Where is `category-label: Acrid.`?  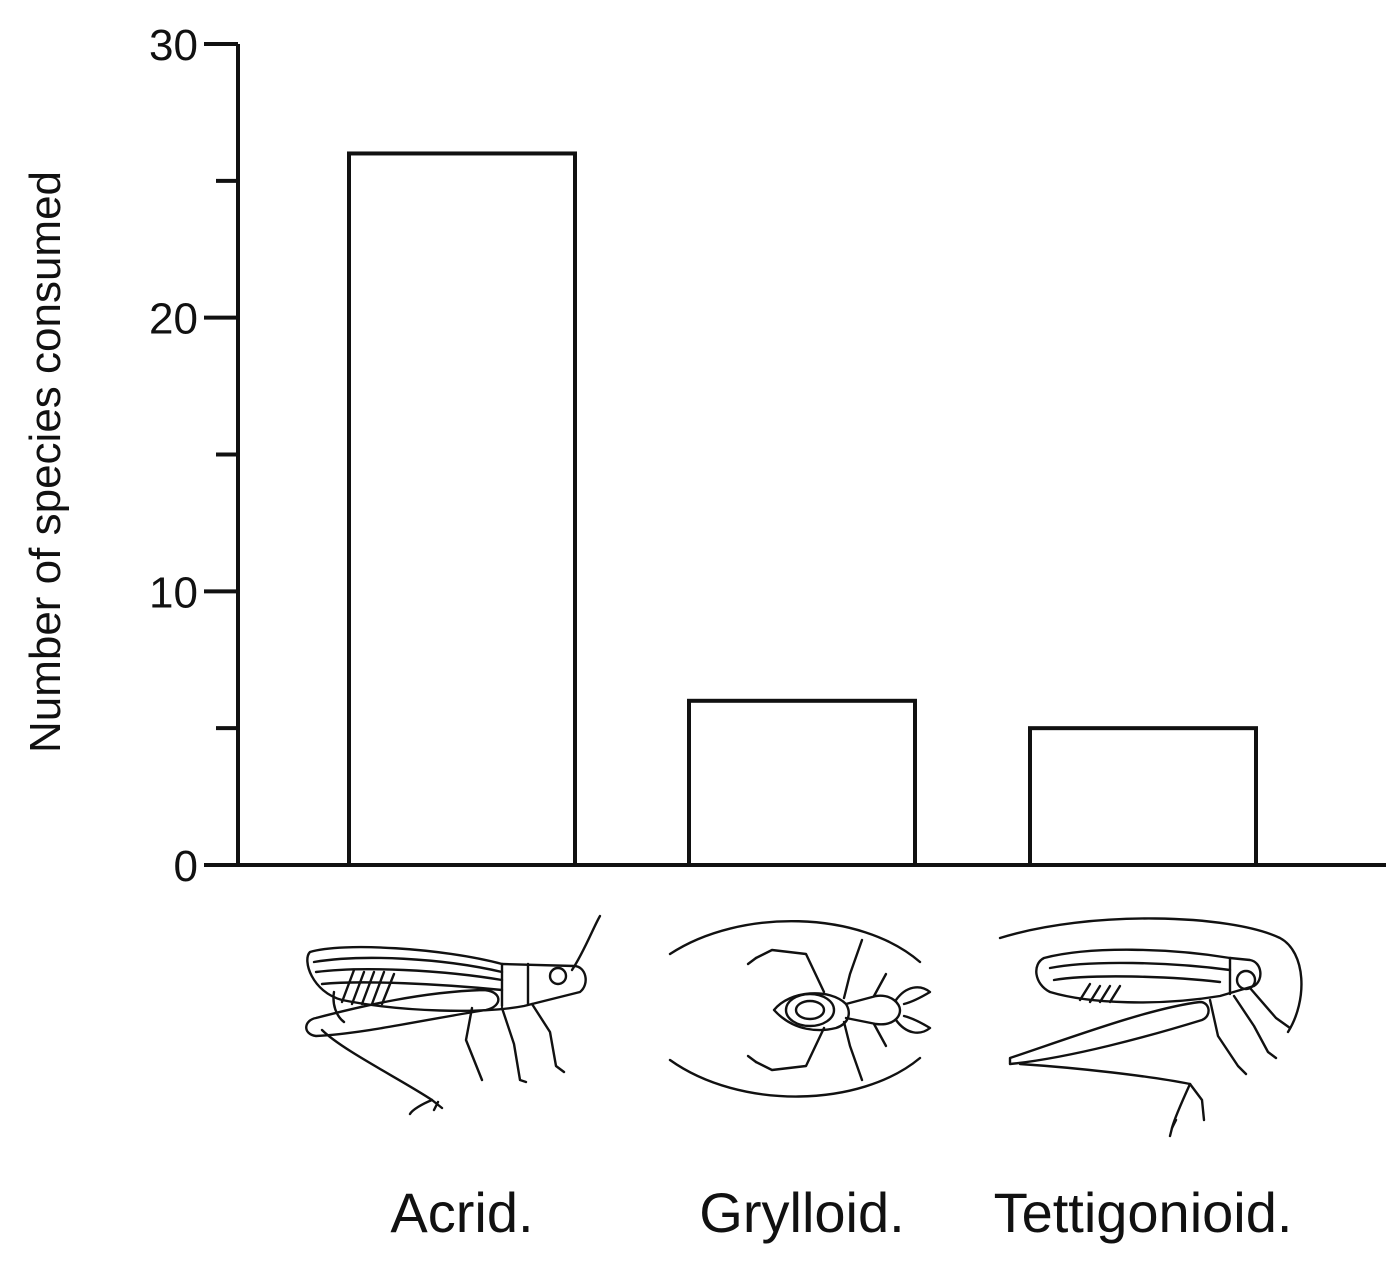
category-label: Acrid. is located at coordinates (461, 1212).